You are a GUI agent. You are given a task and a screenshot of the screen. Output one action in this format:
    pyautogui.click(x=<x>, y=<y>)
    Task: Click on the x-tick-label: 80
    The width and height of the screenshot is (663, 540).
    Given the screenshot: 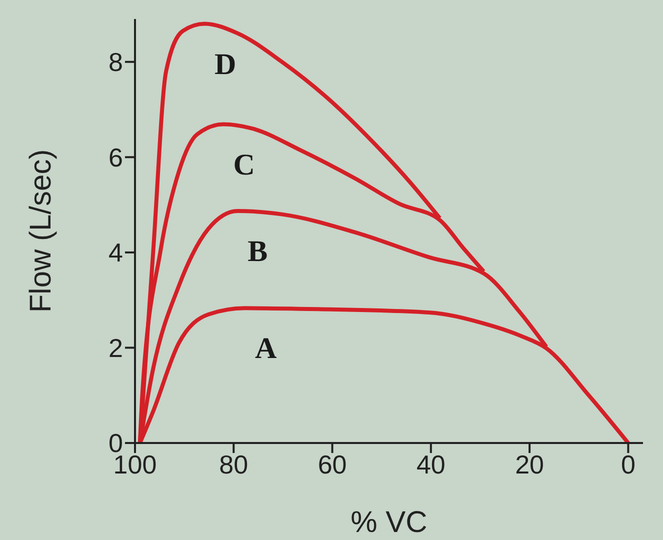 What is the action you would take?
    pyautogui.click(x=233, y=464)
    